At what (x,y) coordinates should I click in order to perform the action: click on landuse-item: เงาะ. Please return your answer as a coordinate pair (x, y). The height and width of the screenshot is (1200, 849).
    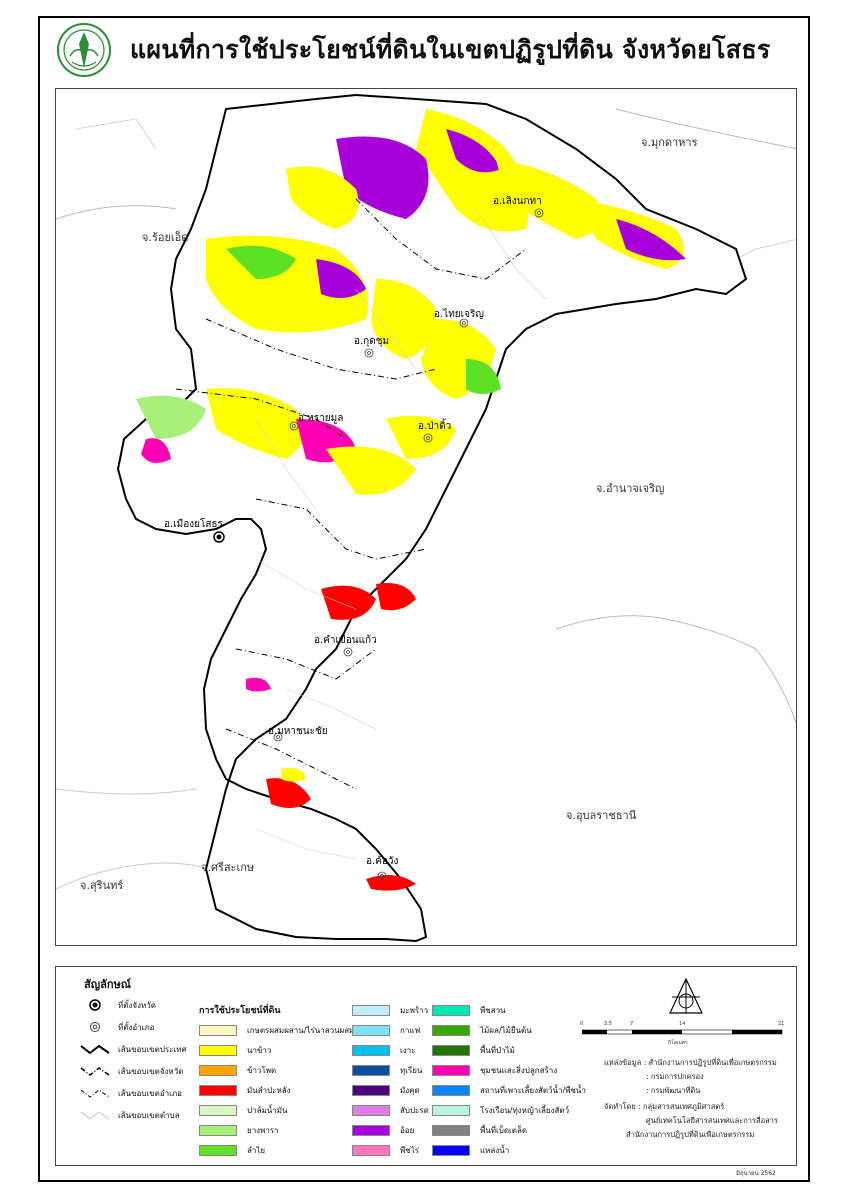
    Looking at the image, I should click on (383, 1050).